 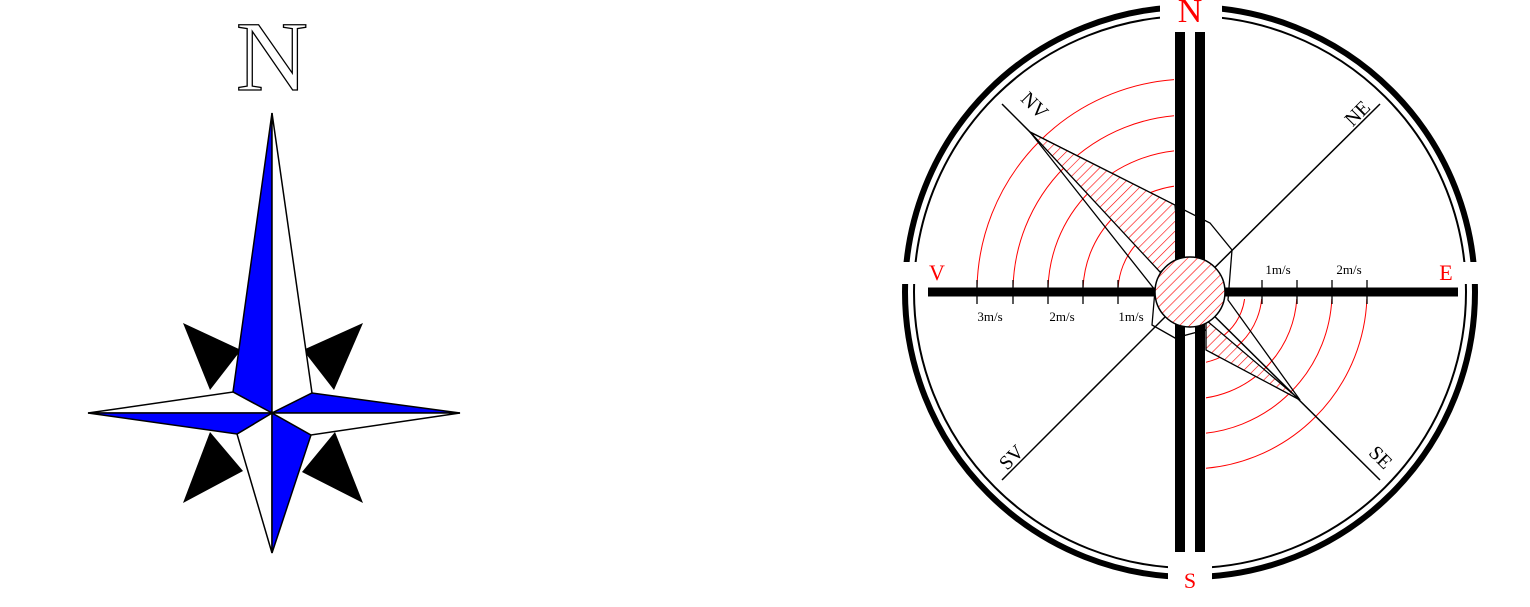 What do you see at coordinates (213, 467) in the screenshot?
I see `diagonal-spike-sw` at bounding box center [213, 467].